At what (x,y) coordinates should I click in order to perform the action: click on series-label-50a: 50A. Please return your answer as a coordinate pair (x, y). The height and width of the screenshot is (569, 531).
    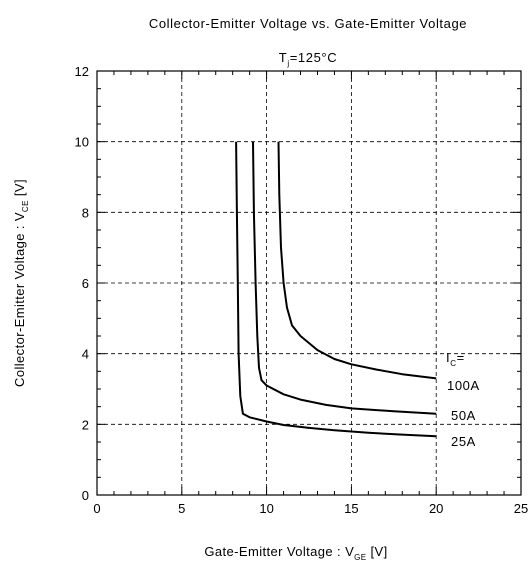
    Looking at the image, I should click on (463, 415).